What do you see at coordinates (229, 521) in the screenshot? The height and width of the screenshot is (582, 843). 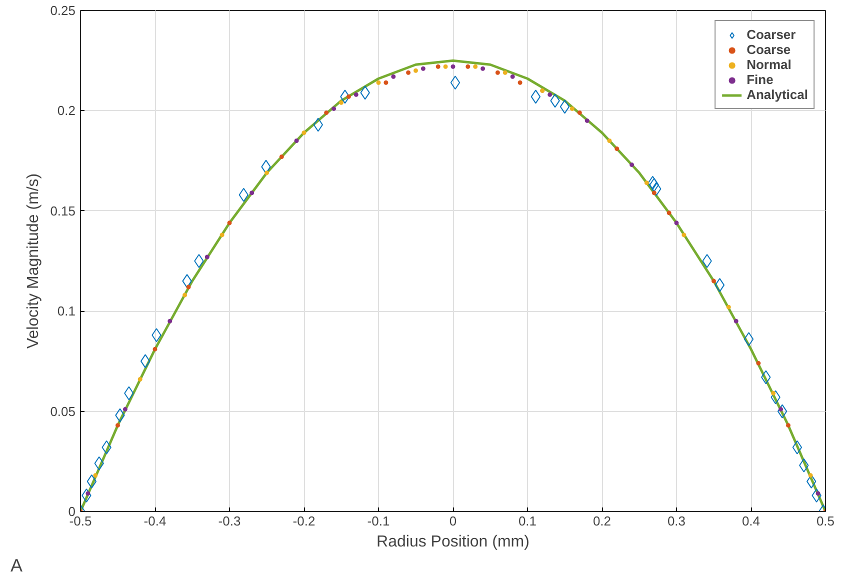 I see `x-tick-label: -0.3` at bounding box center [229, 521].